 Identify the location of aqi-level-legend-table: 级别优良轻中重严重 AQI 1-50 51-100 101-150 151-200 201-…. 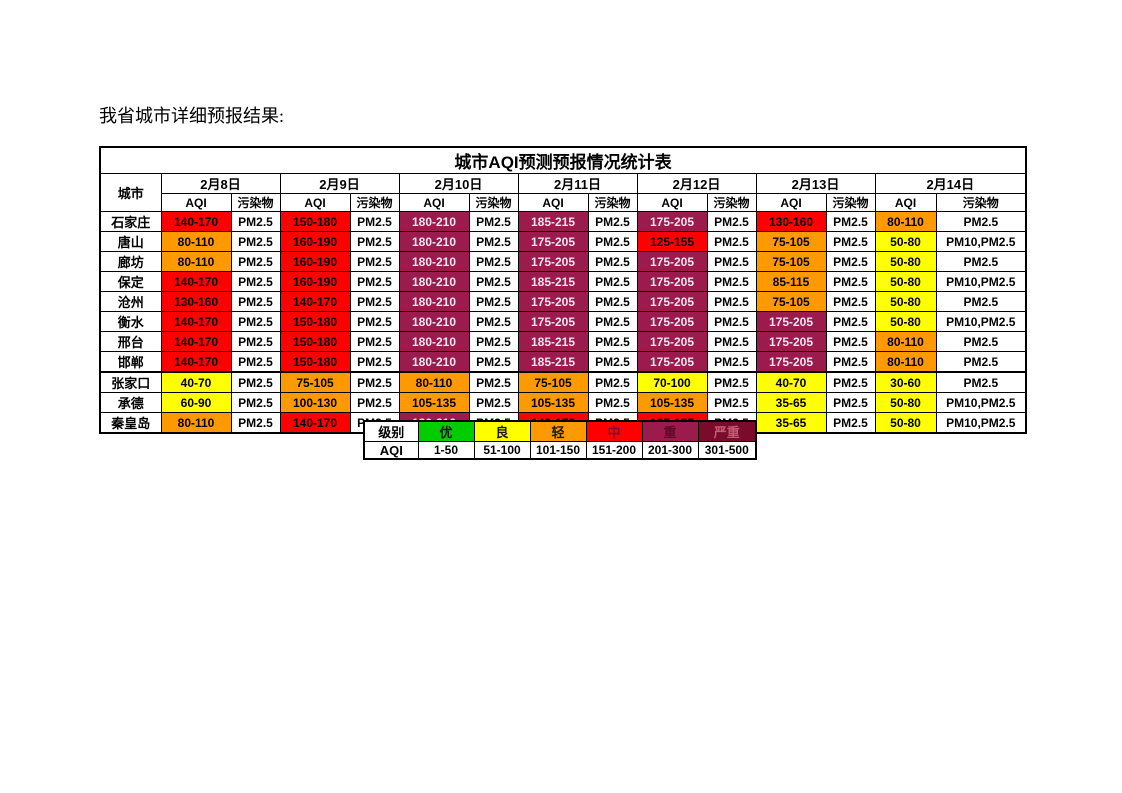
(560, 440).